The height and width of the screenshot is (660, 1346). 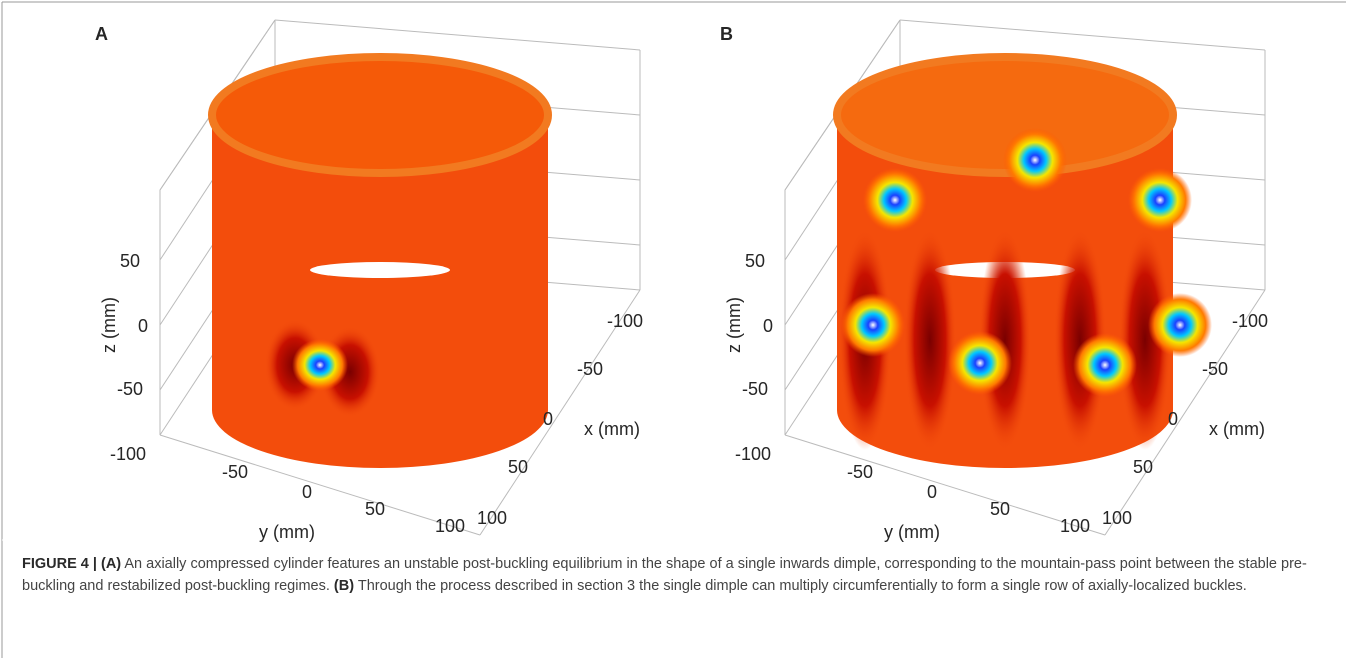 What do you see at coordinates (726, 34) in the screenshot?
I see `panel-label: B` at bounding box center [726, 34].